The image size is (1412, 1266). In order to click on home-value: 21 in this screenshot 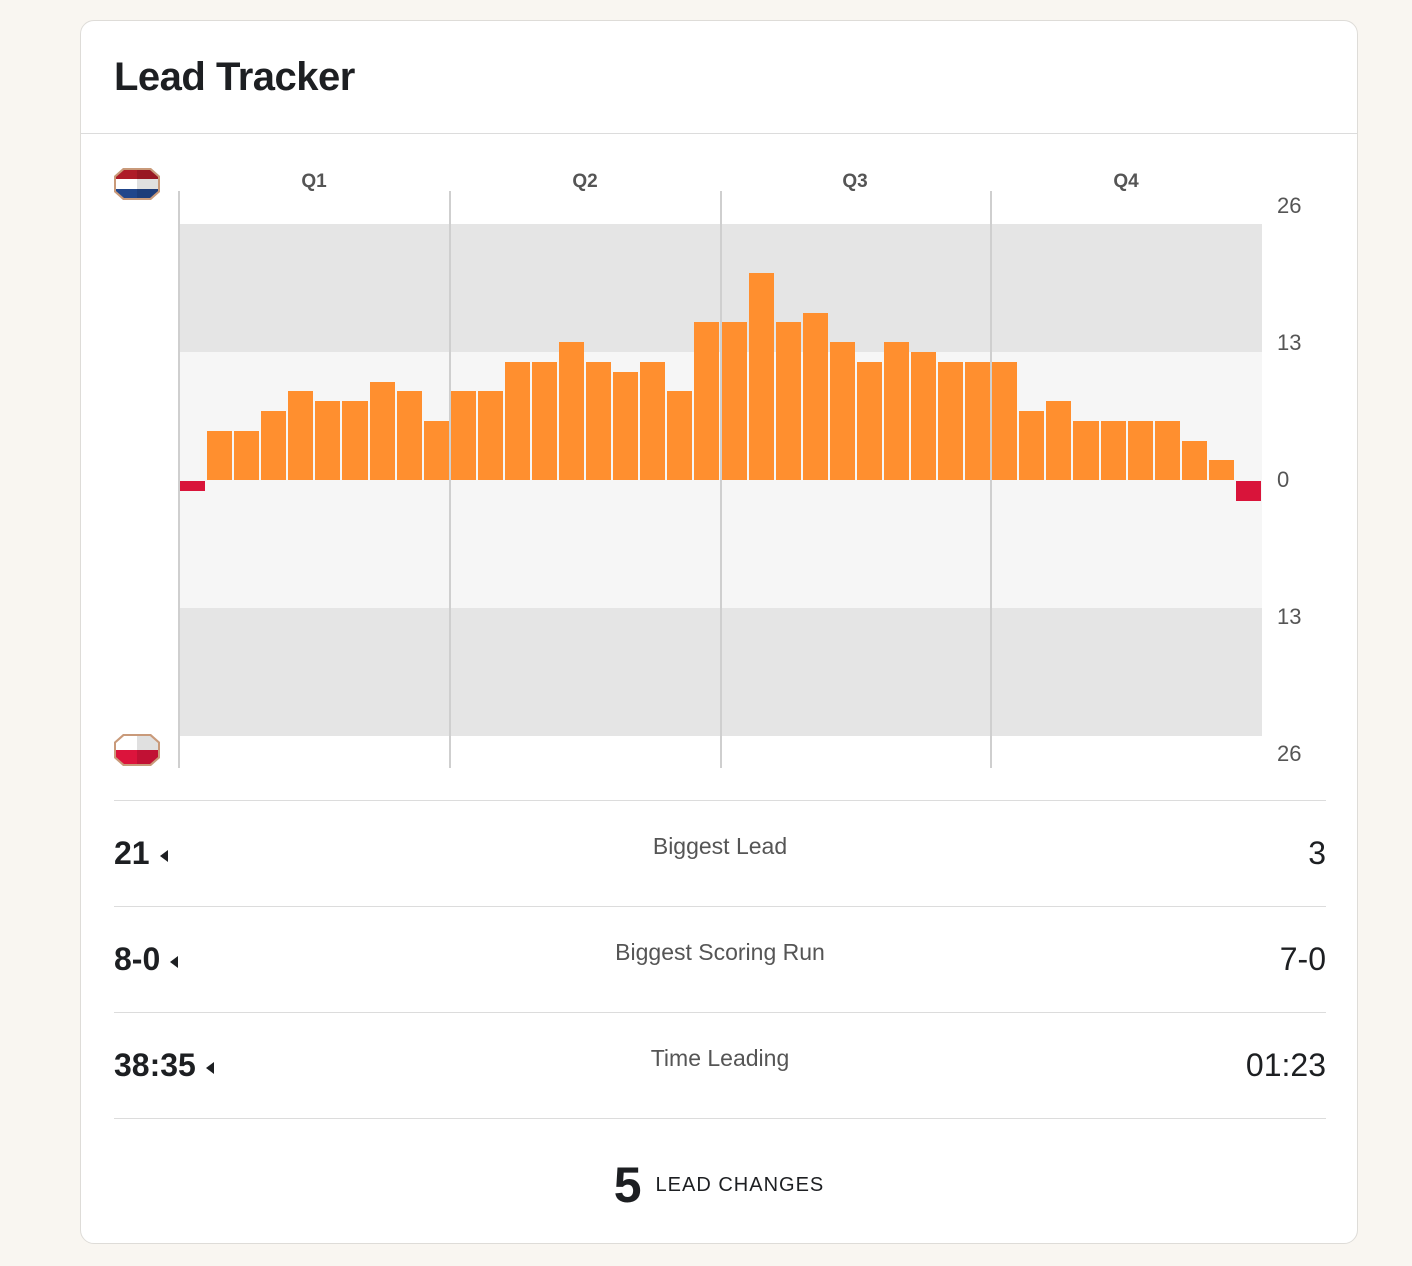, I will do `click(141, 853)`.